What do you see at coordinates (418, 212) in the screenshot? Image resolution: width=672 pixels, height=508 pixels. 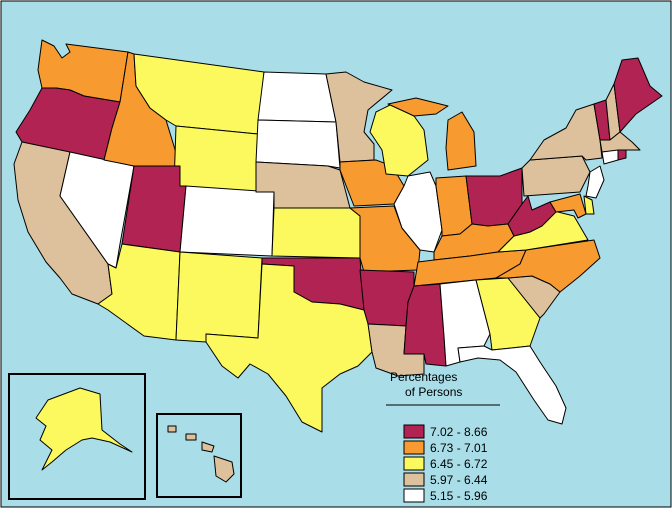 I see `state-il` at bounding box center [418, 212].